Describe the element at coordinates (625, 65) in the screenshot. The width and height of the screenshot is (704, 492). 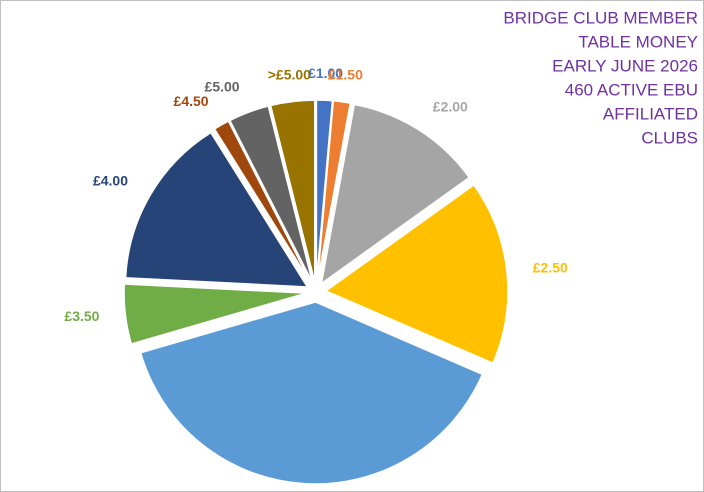
I see `chart-title: EARLY JUNE 2026` at that location.